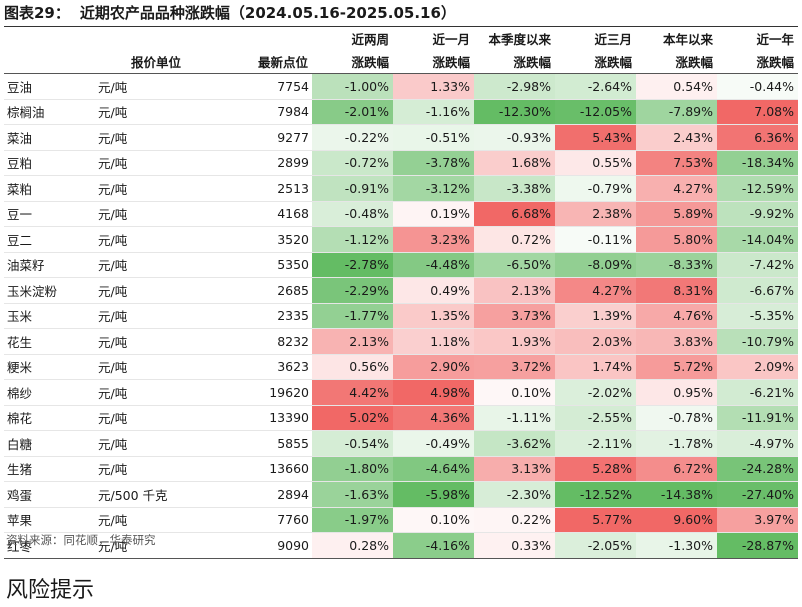 This screenshot has width=802, height=607. I want to click on change-cell: -9.92%, so click(757, 214).